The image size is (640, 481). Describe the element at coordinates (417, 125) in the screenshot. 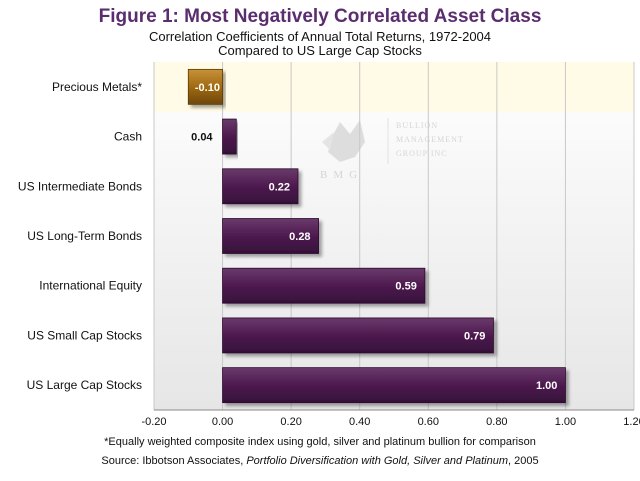

I see `watermark-line1: BULLION` at that location.